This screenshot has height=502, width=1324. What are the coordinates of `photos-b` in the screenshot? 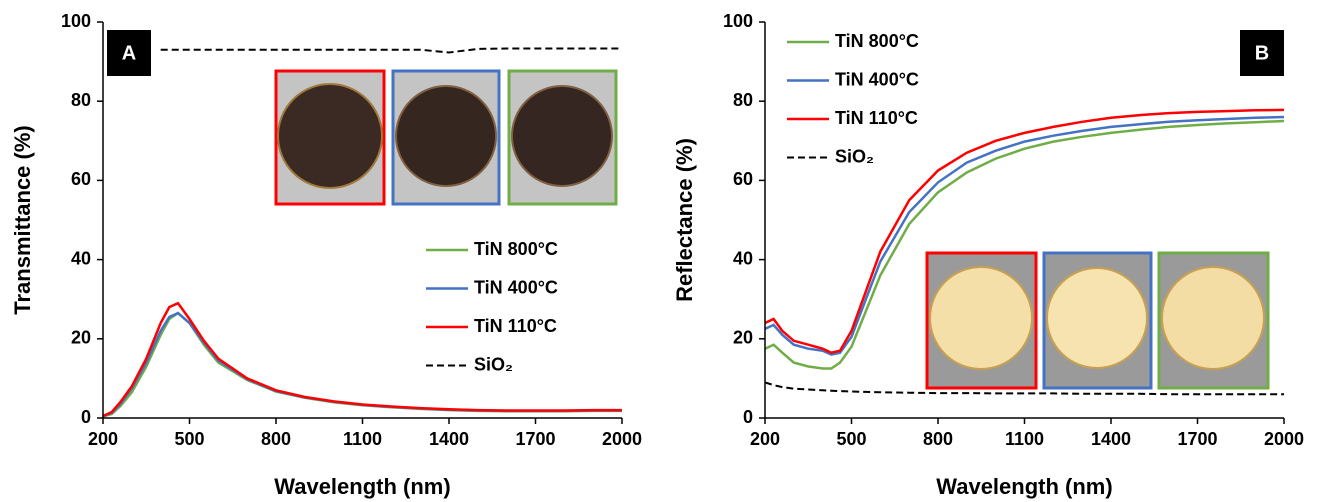 It's located at (1097, 320).